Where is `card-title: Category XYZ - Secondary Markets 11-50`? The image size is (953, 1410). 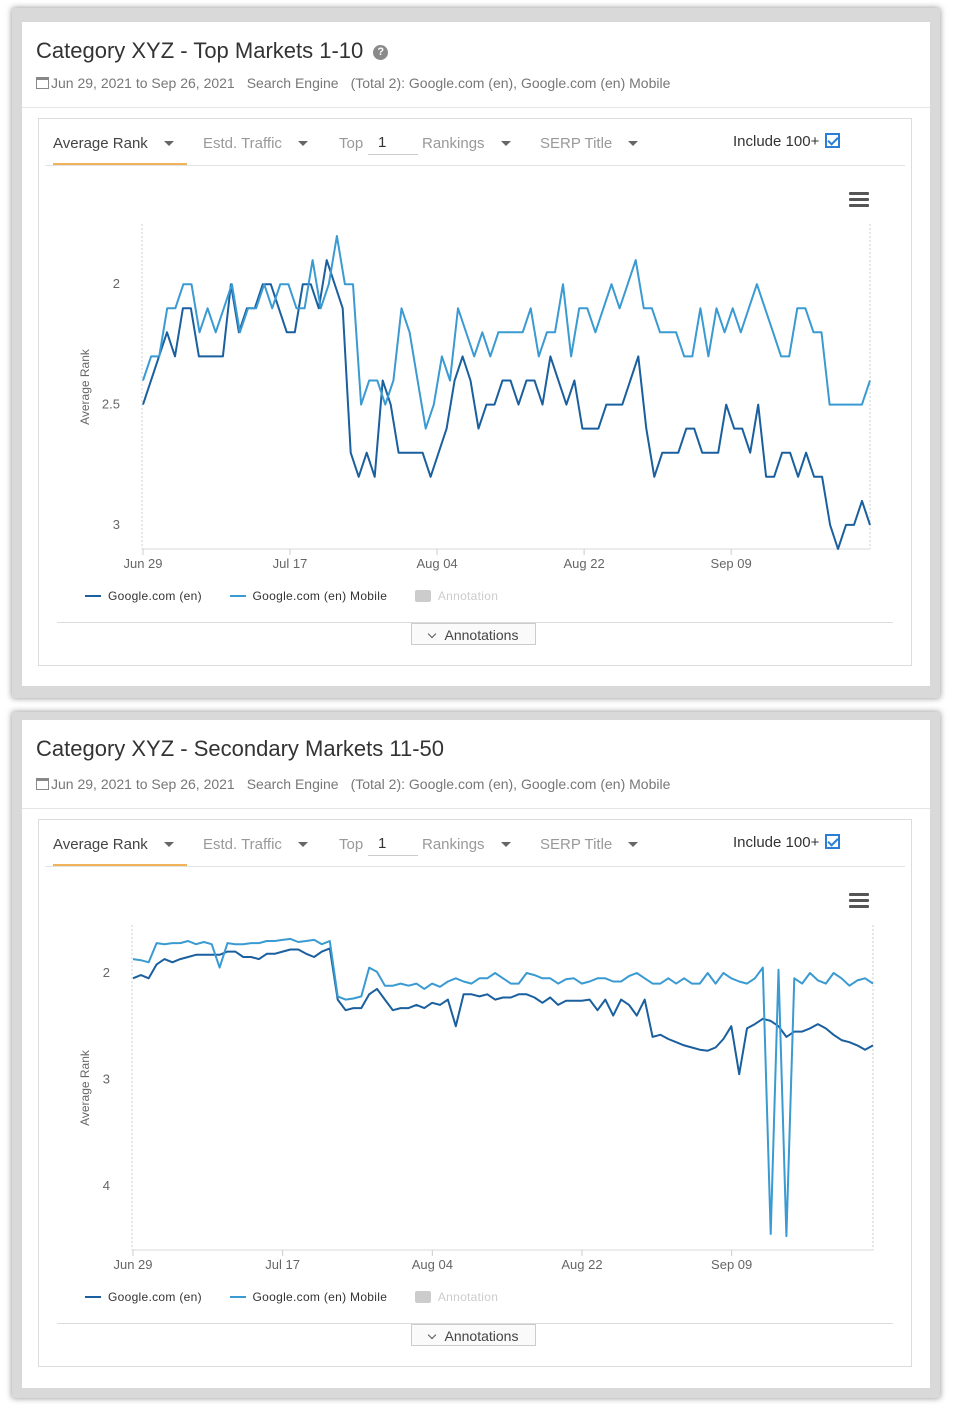
card-title: Category XYZ - Secondary Markets 11-50 is located at coordinates (240, 748).